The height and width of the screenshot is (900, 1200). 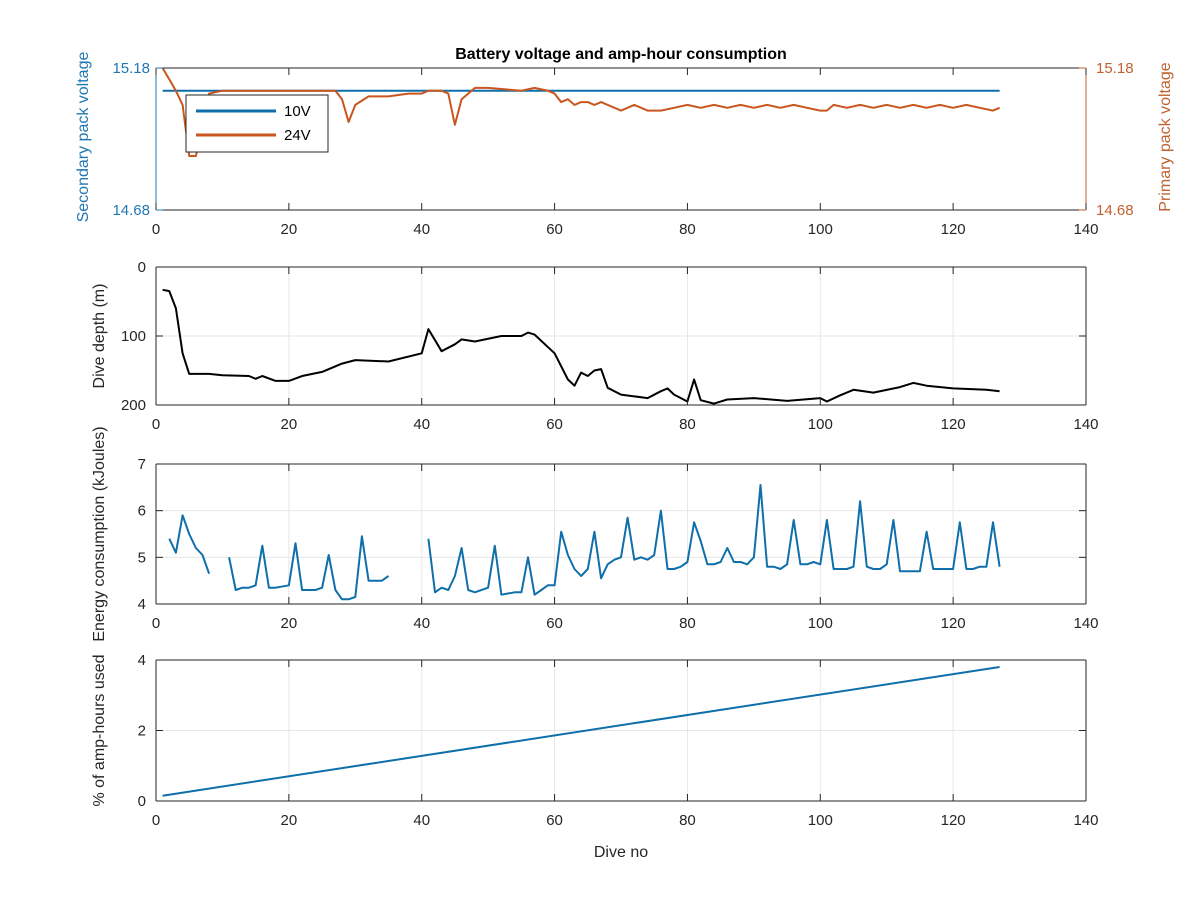 What do you see at coordinates (621, 54) in the screenshot?
I see `chart-title: Battery voltage and amp-hour consumption` at bounding box center [621, 54].